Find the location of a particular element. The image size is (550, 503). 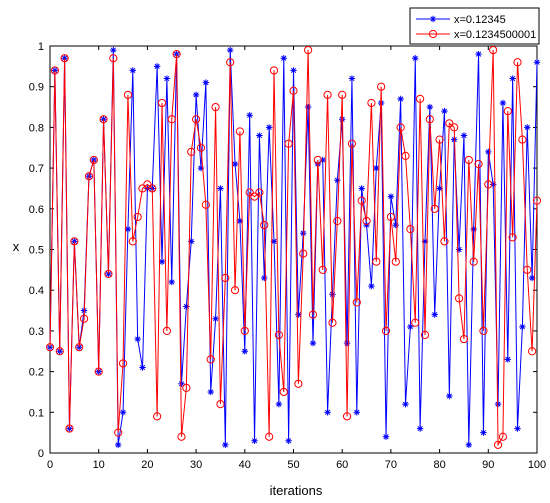

y-tick-label: 0.3 is located at coordinates (36, 332).